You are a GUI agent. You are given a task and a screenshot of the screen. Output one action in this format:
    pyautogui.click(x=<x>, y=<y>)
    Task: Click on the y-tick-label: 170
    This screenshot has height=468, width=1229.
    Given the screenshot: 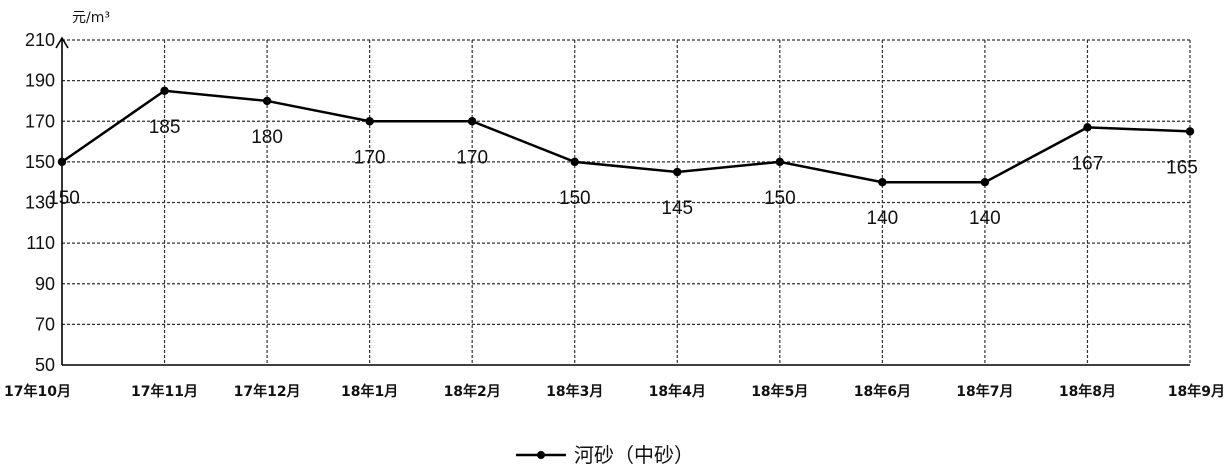 What is the action you would take?
    pyautogui.click(x=40, y=121)
    